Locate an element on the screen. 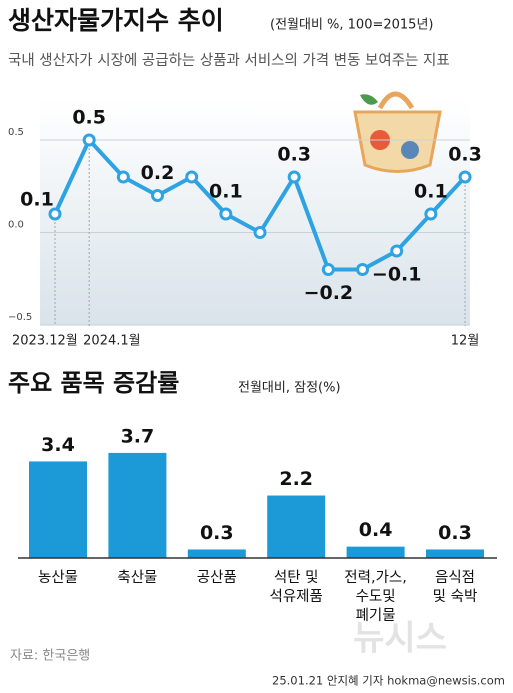 This screenshot has width=513, height=693. data-label: −0.1 is located at coordinates (397, 275).